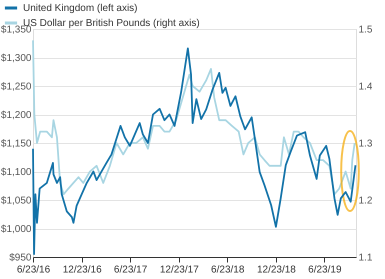  What do you see at coordinates (16, 172) in the screenshot?
I see `y-tick-label: $1,100` at bounding box center [16, 172].